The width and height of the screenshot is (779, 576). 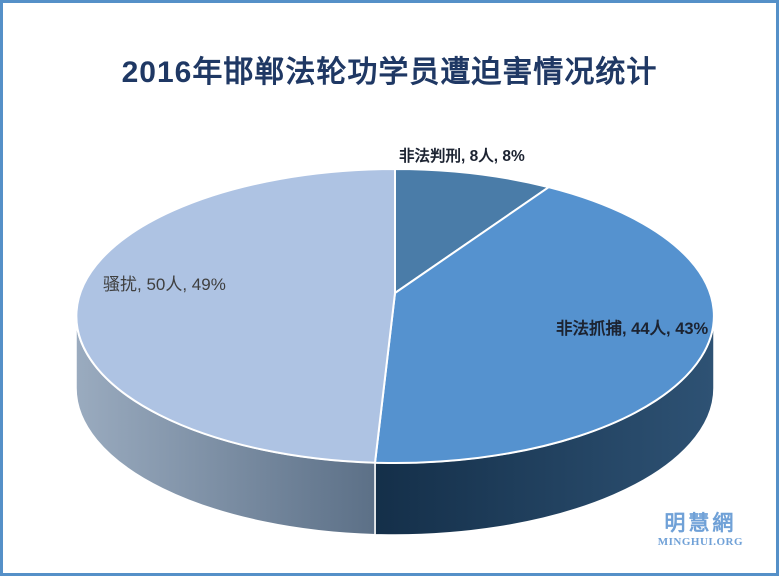 I want to click on pie-slice-sentenced, so click(x=472, y=231).